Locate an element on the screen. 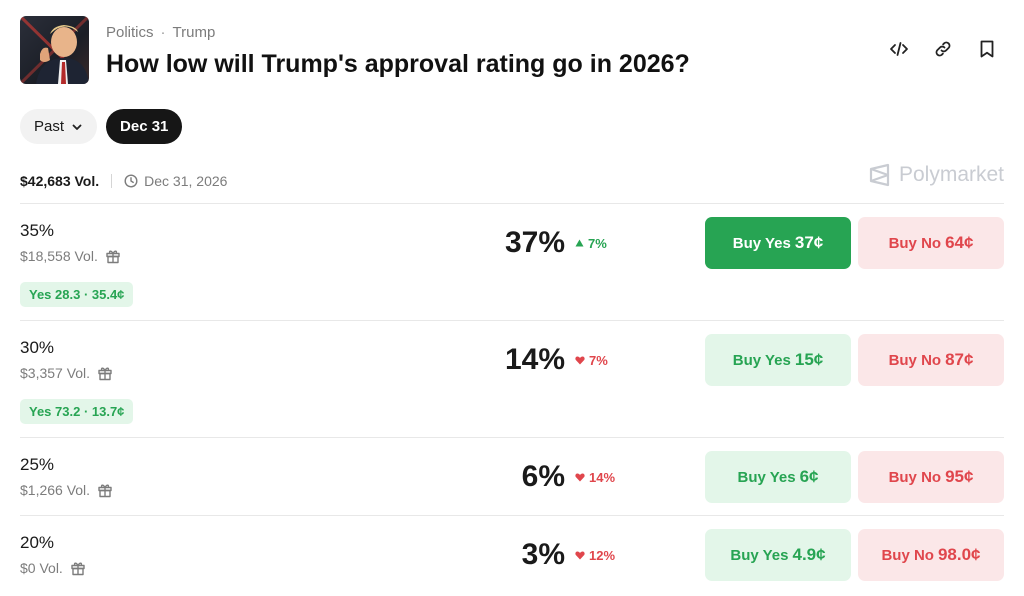  buy-no-price: 98.0¢ is located at coordinates (959, 554).